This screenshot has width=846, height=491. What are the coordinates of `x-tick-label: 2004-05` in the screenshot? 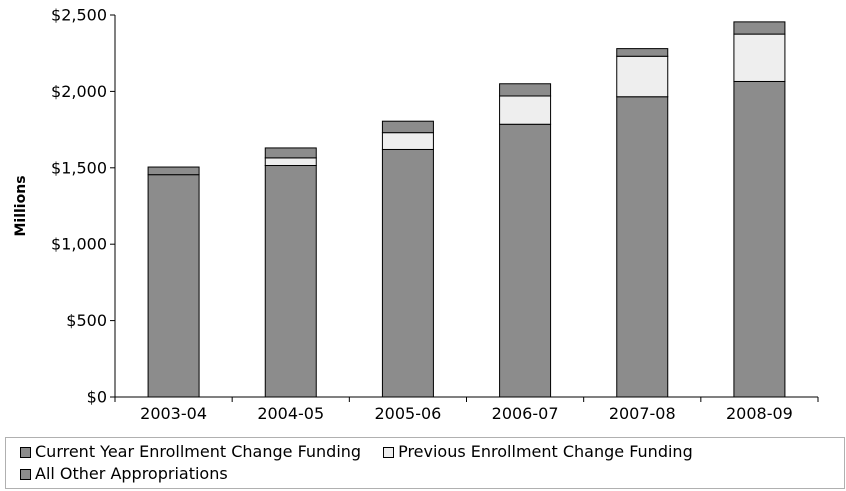 It's located at (290, 413).